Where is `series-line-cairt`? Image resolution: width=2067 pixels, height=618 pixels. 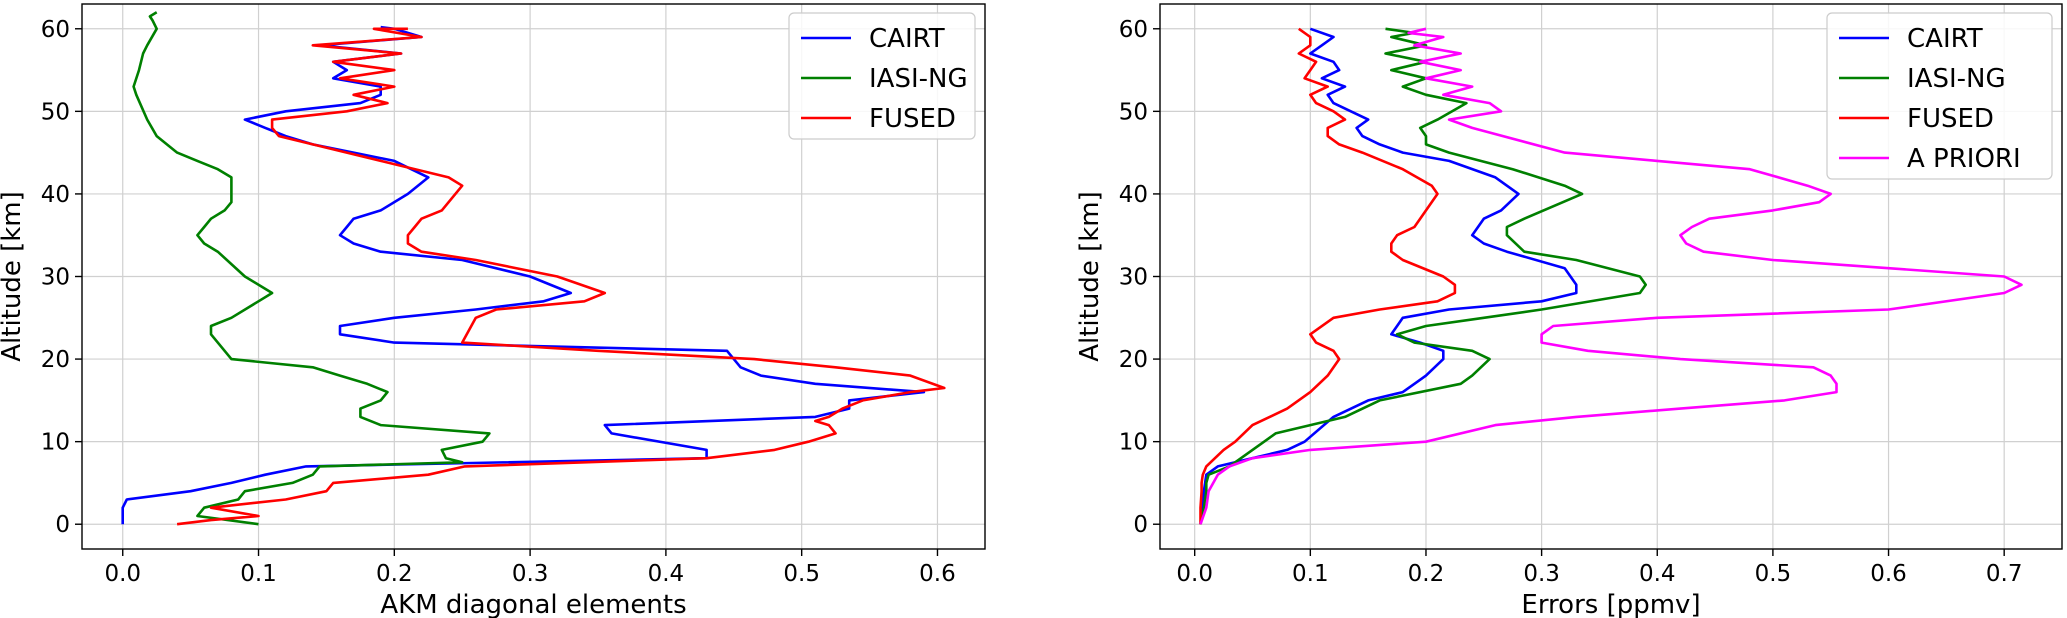 series-line-cairt is located at coordinates (1388, 276).